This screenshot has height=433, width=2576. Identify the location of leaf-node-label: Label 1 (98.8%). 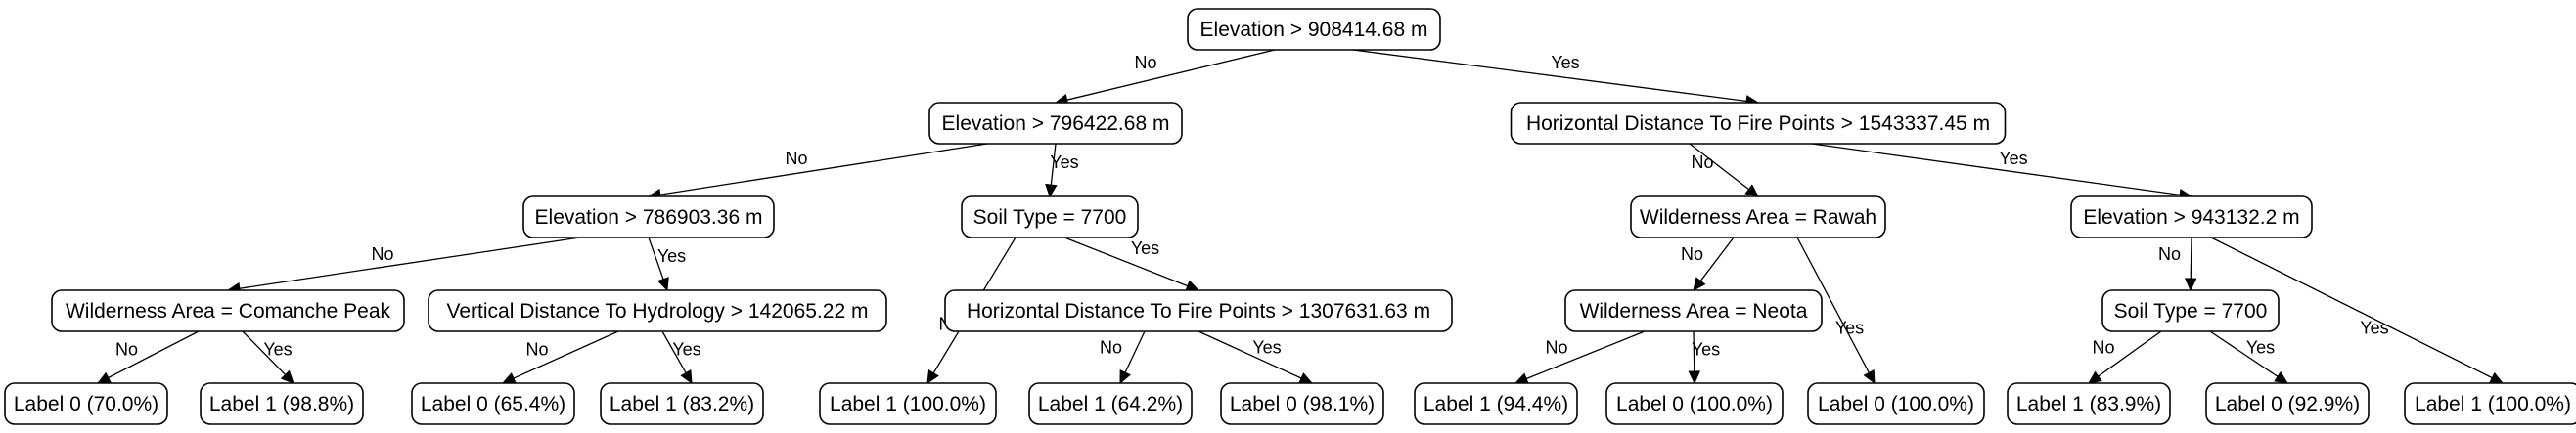
(281, 404).